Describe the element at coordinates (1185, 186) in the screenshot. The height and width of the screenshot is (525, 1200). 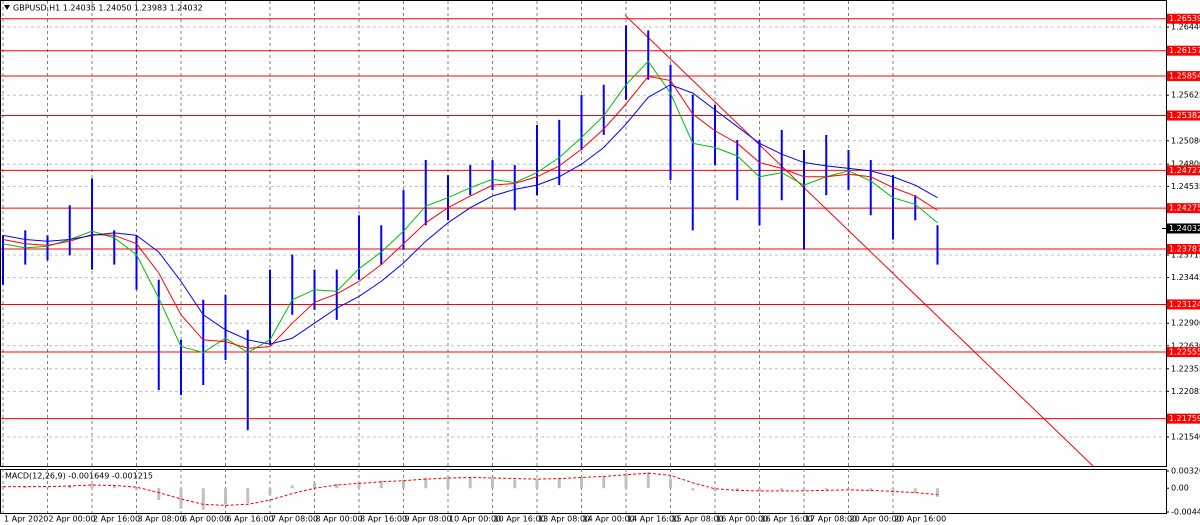
I see `y-tick-label: 1.24535` at that location.